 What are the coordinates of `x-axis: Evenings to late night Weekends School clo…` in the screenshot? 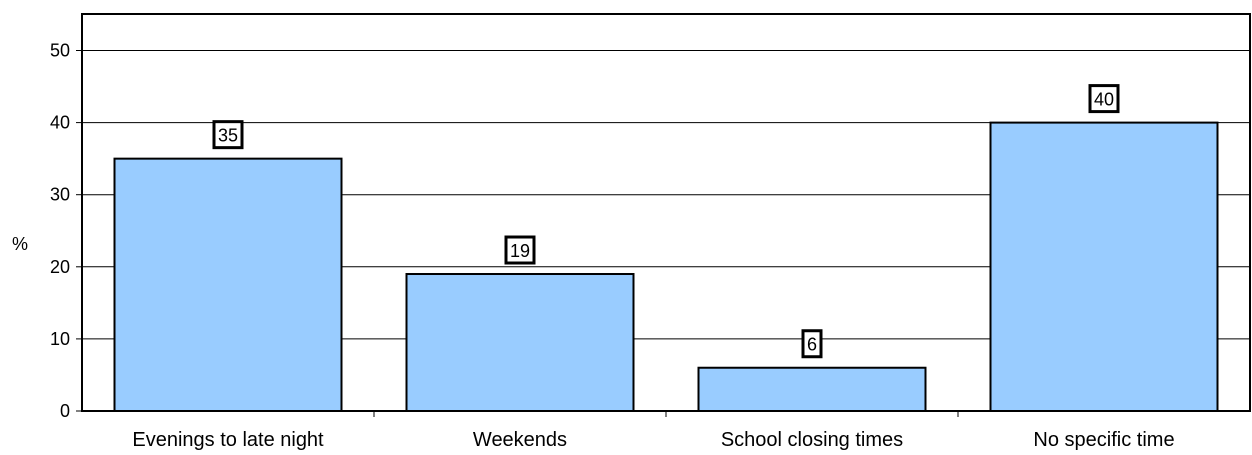 It's located at (653, 431).